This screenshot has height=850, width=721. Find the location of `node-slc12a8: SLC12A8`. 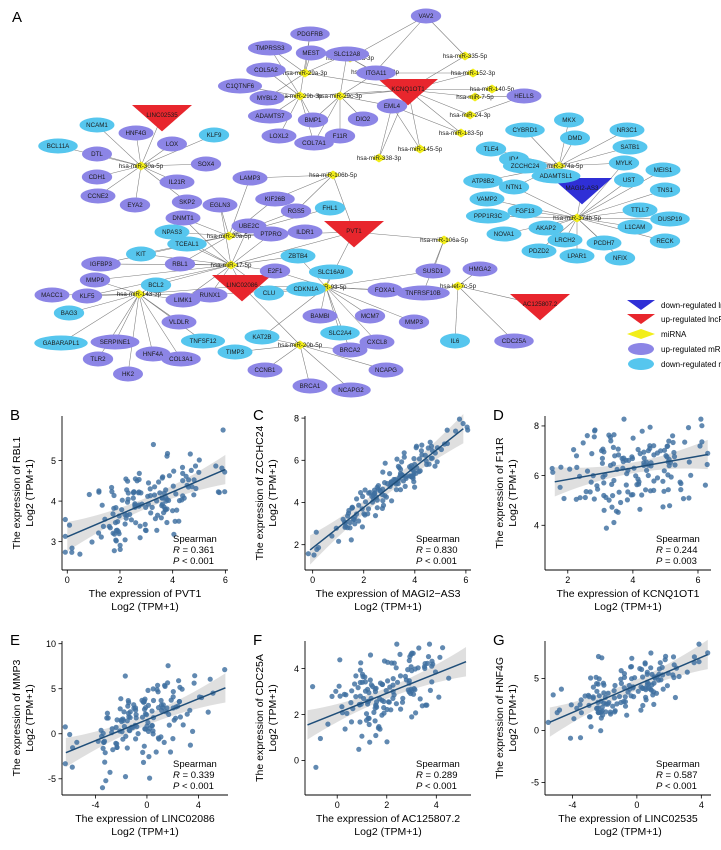

node-slc12a8: SLC12A8 is located at coordinates (347, 54).